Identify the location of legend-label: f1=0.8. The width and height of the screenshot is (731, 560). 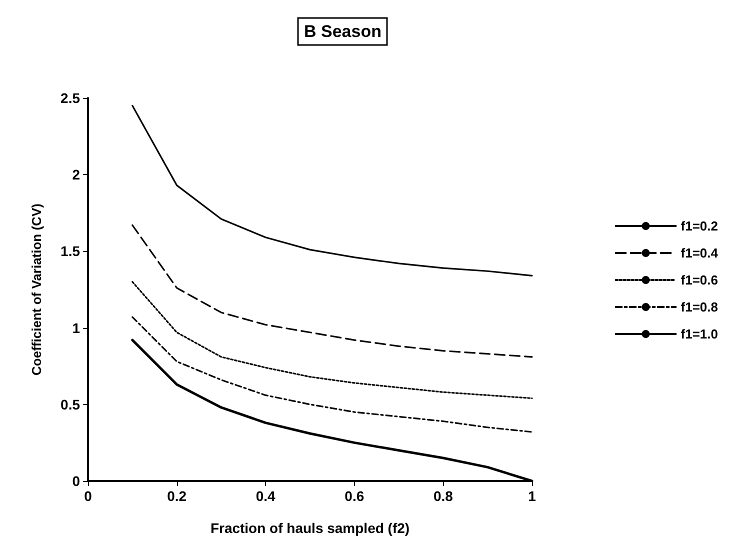
(699, 307).